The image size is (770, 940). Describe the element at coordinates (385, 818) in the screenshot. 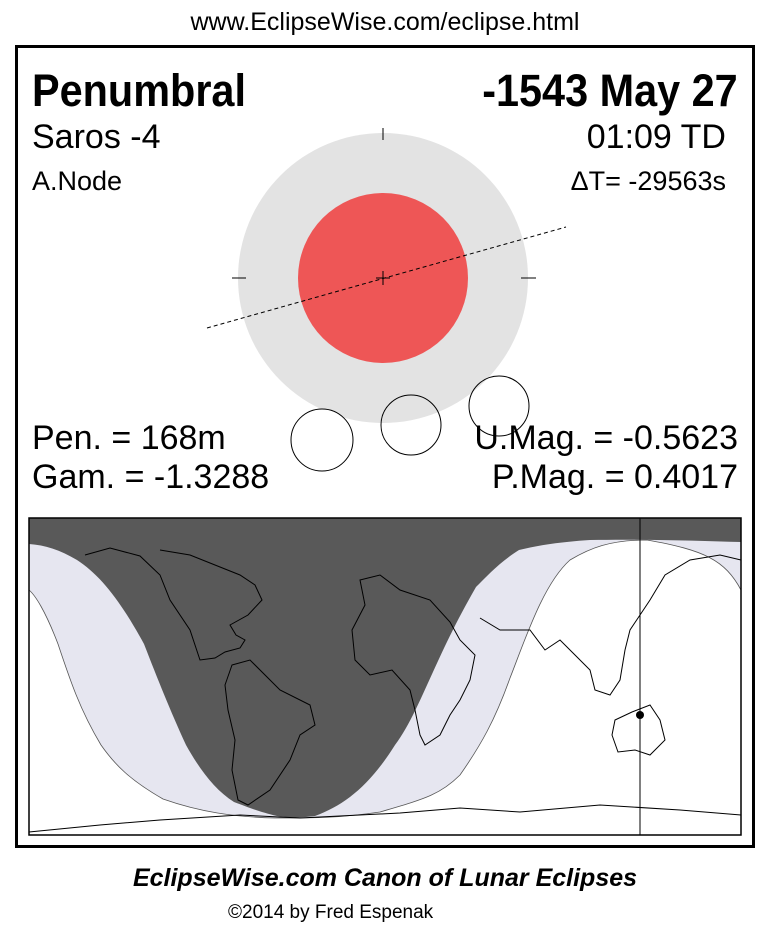

I see `antarctica-coast` at that location.